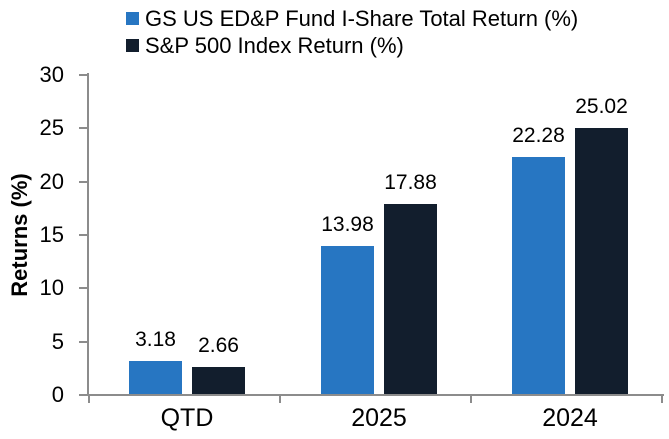 The height and width of the screenshot is (439, 669). Describe the element at coordinates (410, 183) in the screenshot. I see `bar-value-label-sp500-2025: 17.88` at that location.